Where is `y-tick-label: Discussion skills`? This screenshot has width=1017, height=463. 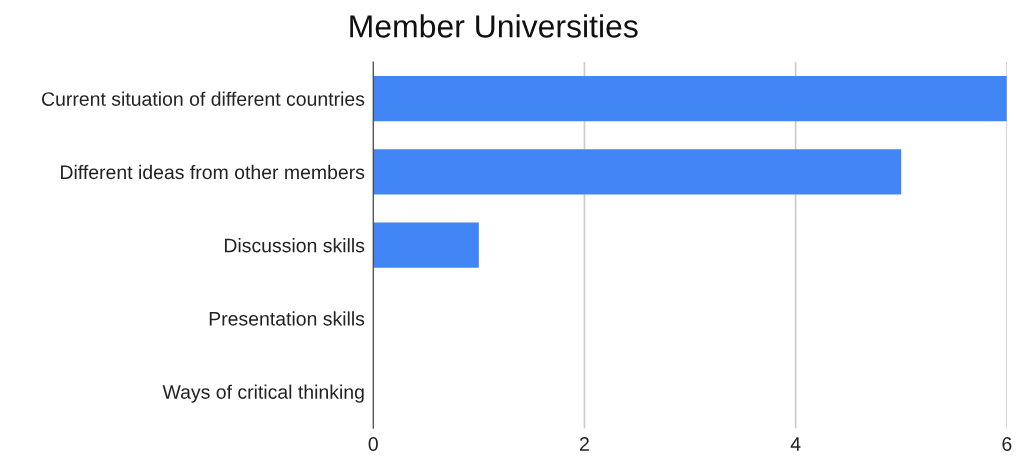 y-tick-label: Discussion skills is located at coordinates (294, 245).